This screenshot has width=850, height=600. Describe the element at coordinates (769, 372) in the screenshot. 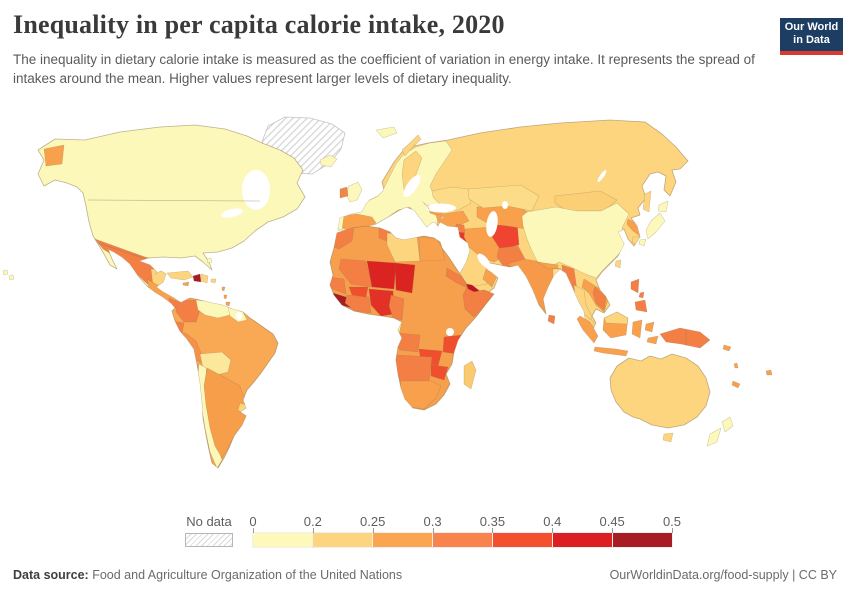

I see `region-fiji` at that location.